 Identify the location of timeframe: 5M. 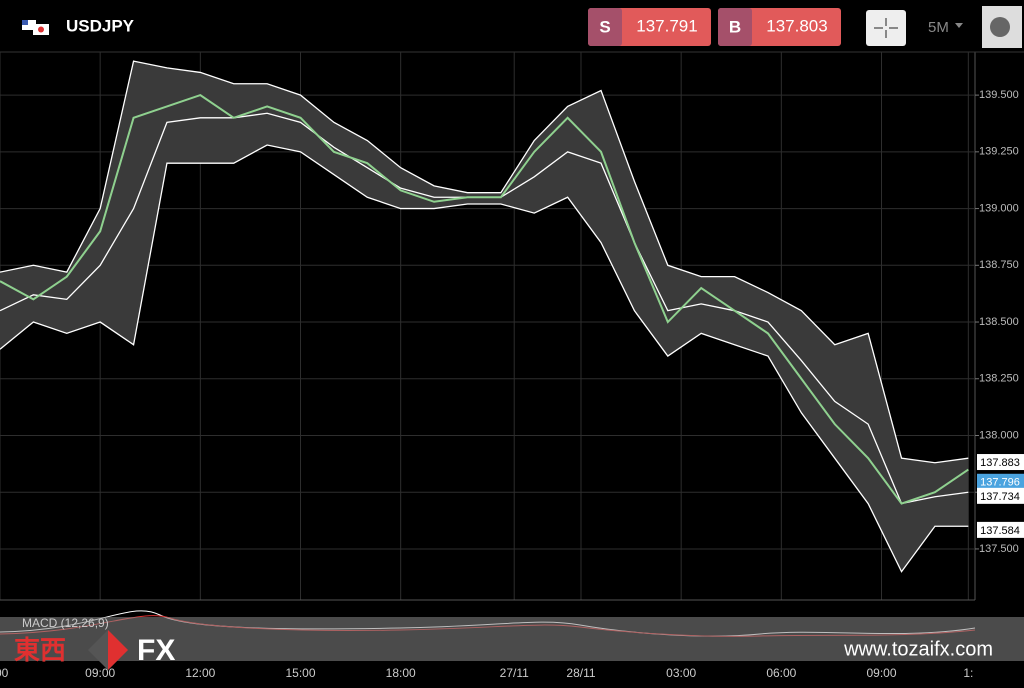
(938, 27).